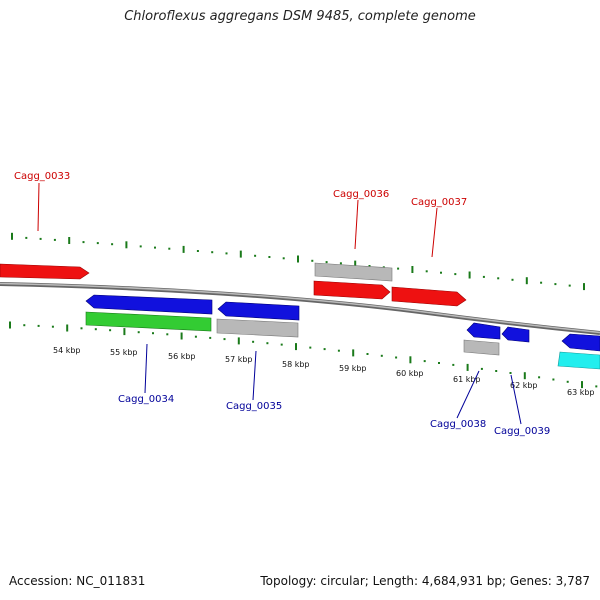 The image size is (600, 600). What do you see at coordinates (146, 399) in the screenshot?
I see `gene-label-cagg-0034: Cagg_0034` at bounding box center [146, 399].